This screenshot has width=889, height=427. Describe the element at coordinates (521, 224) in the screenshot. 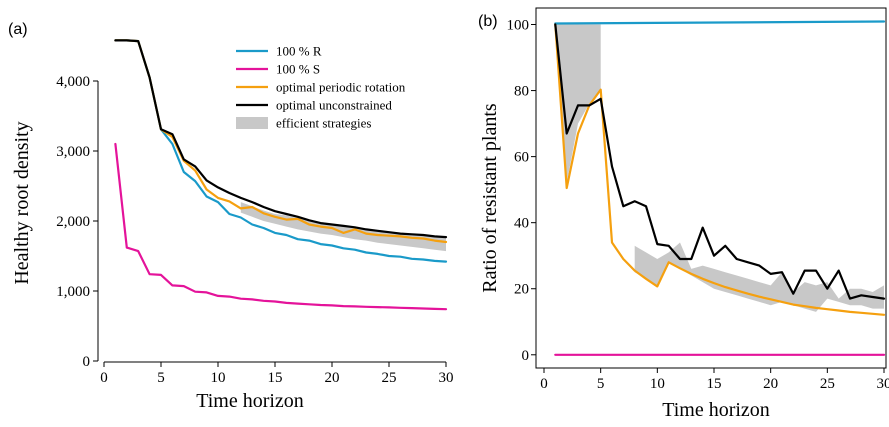

I see `panel-b-ytick-label: 40` at that location.